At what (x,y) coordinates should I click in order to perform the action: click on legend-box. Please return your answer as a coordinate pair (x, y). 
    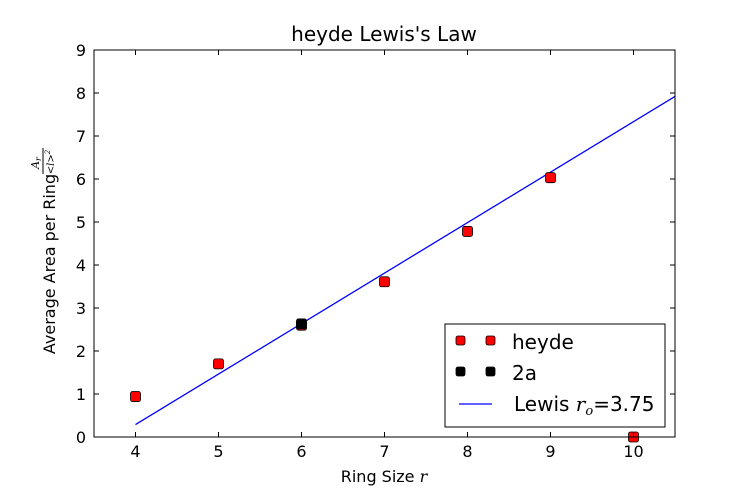
    Looking at the image, I should click on (555, 375).